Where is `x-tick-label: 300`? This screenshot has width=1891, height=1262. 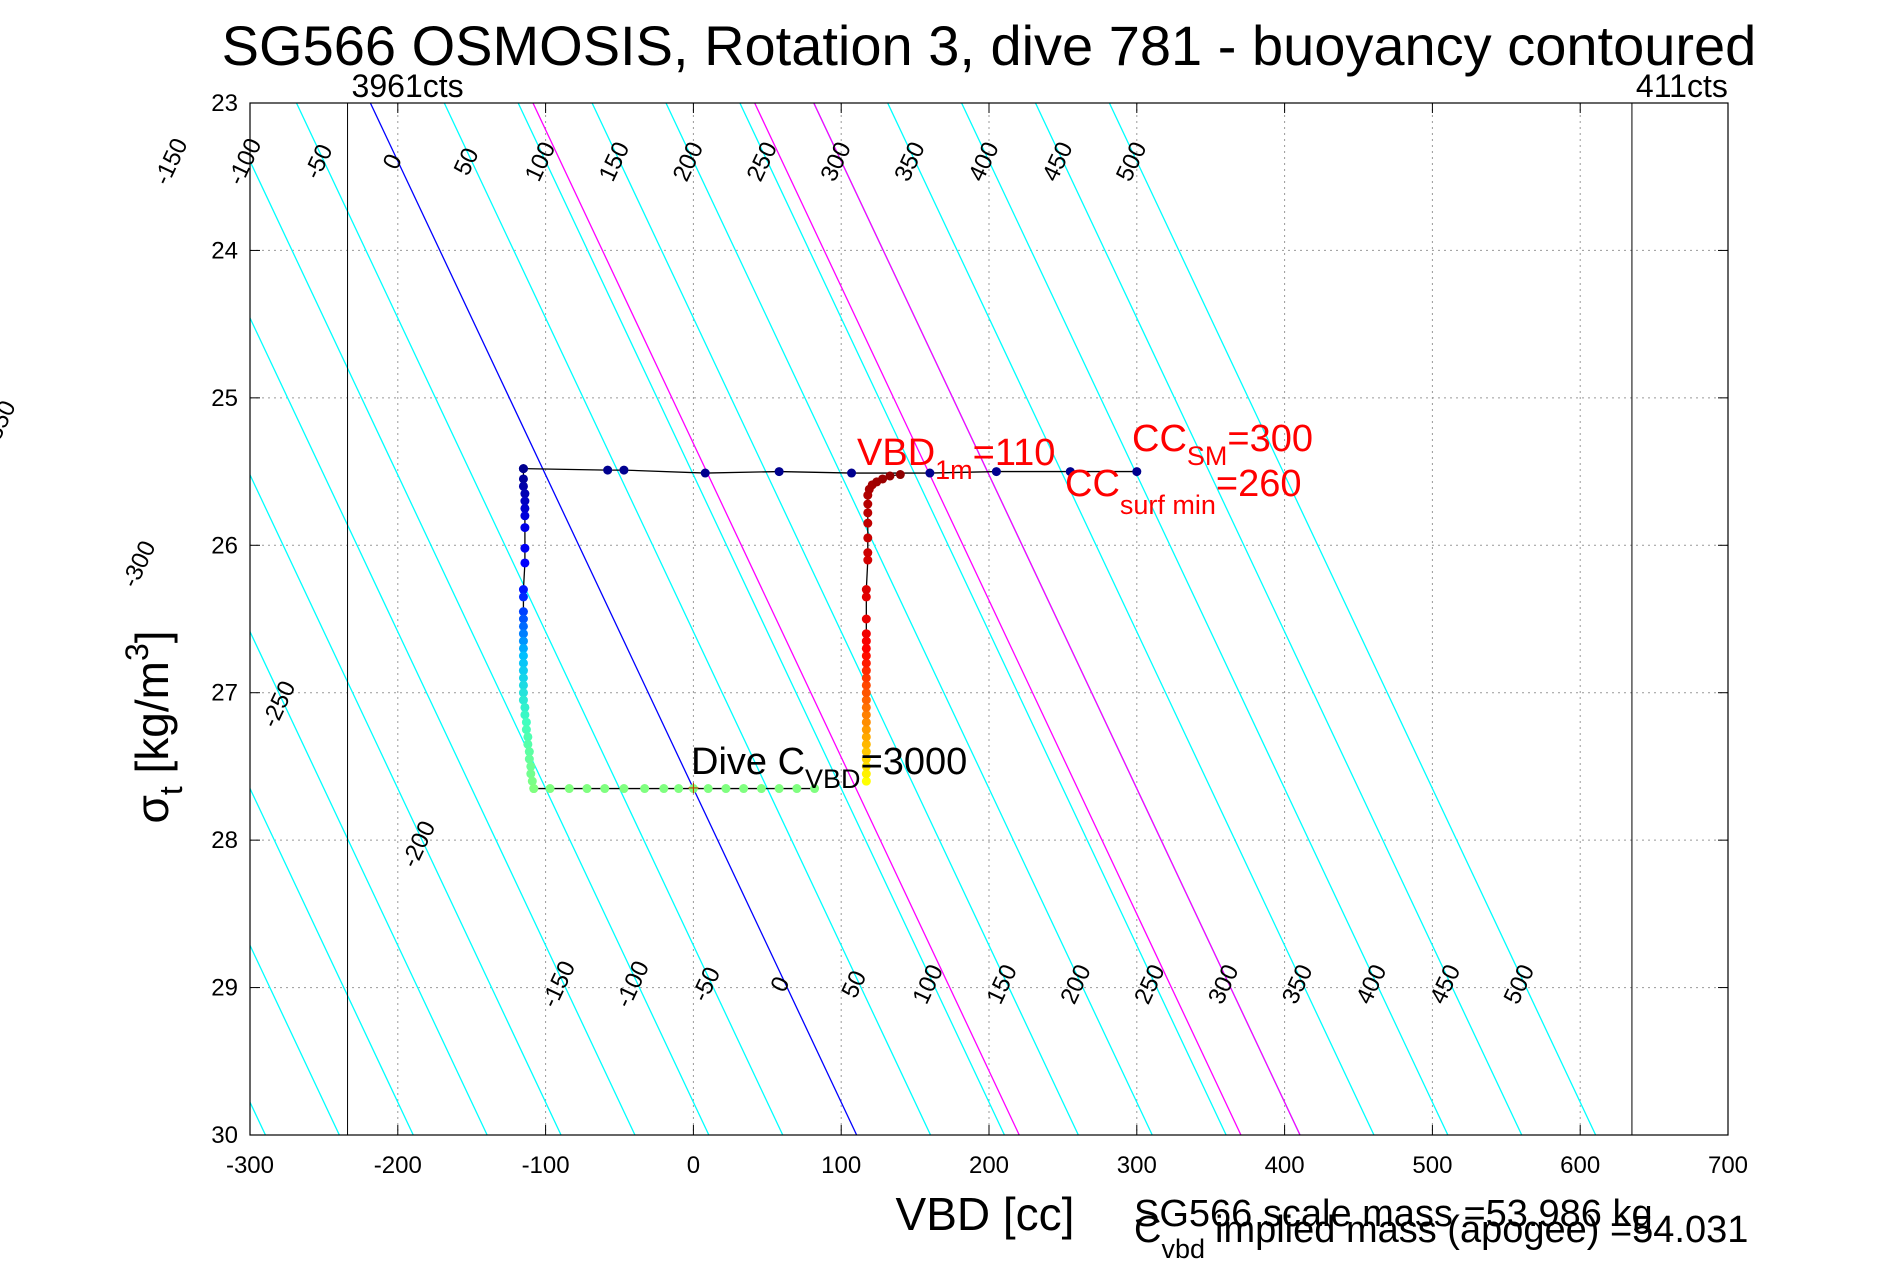
x-tick-label: 300 is located at coordinates (1137, 1165).